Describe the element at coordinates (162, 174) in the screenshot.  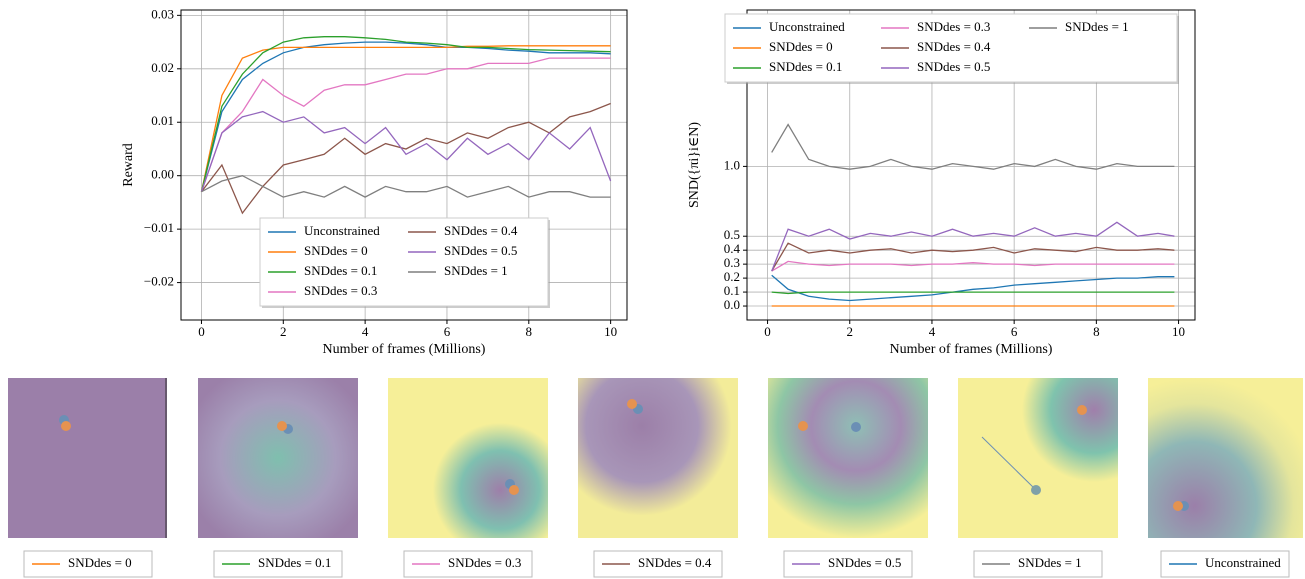
I see `y-tick-label: 0.00` at that location.